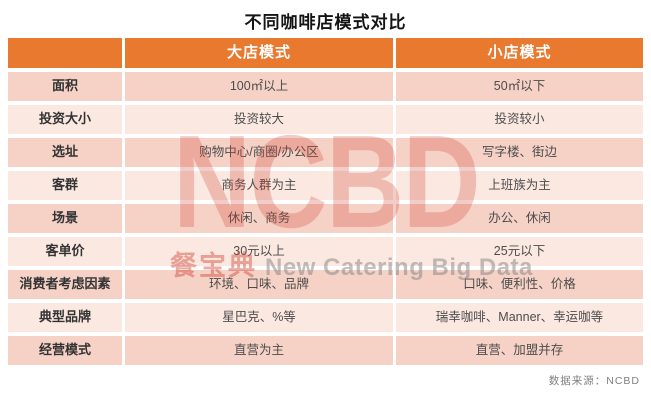 The width and height of the screenshot is (651, 400). What do you see at coordinates (65, 284) in the screenshot?
I see `row-label: 消费者考虑因素` at bounding box center [65, 284].